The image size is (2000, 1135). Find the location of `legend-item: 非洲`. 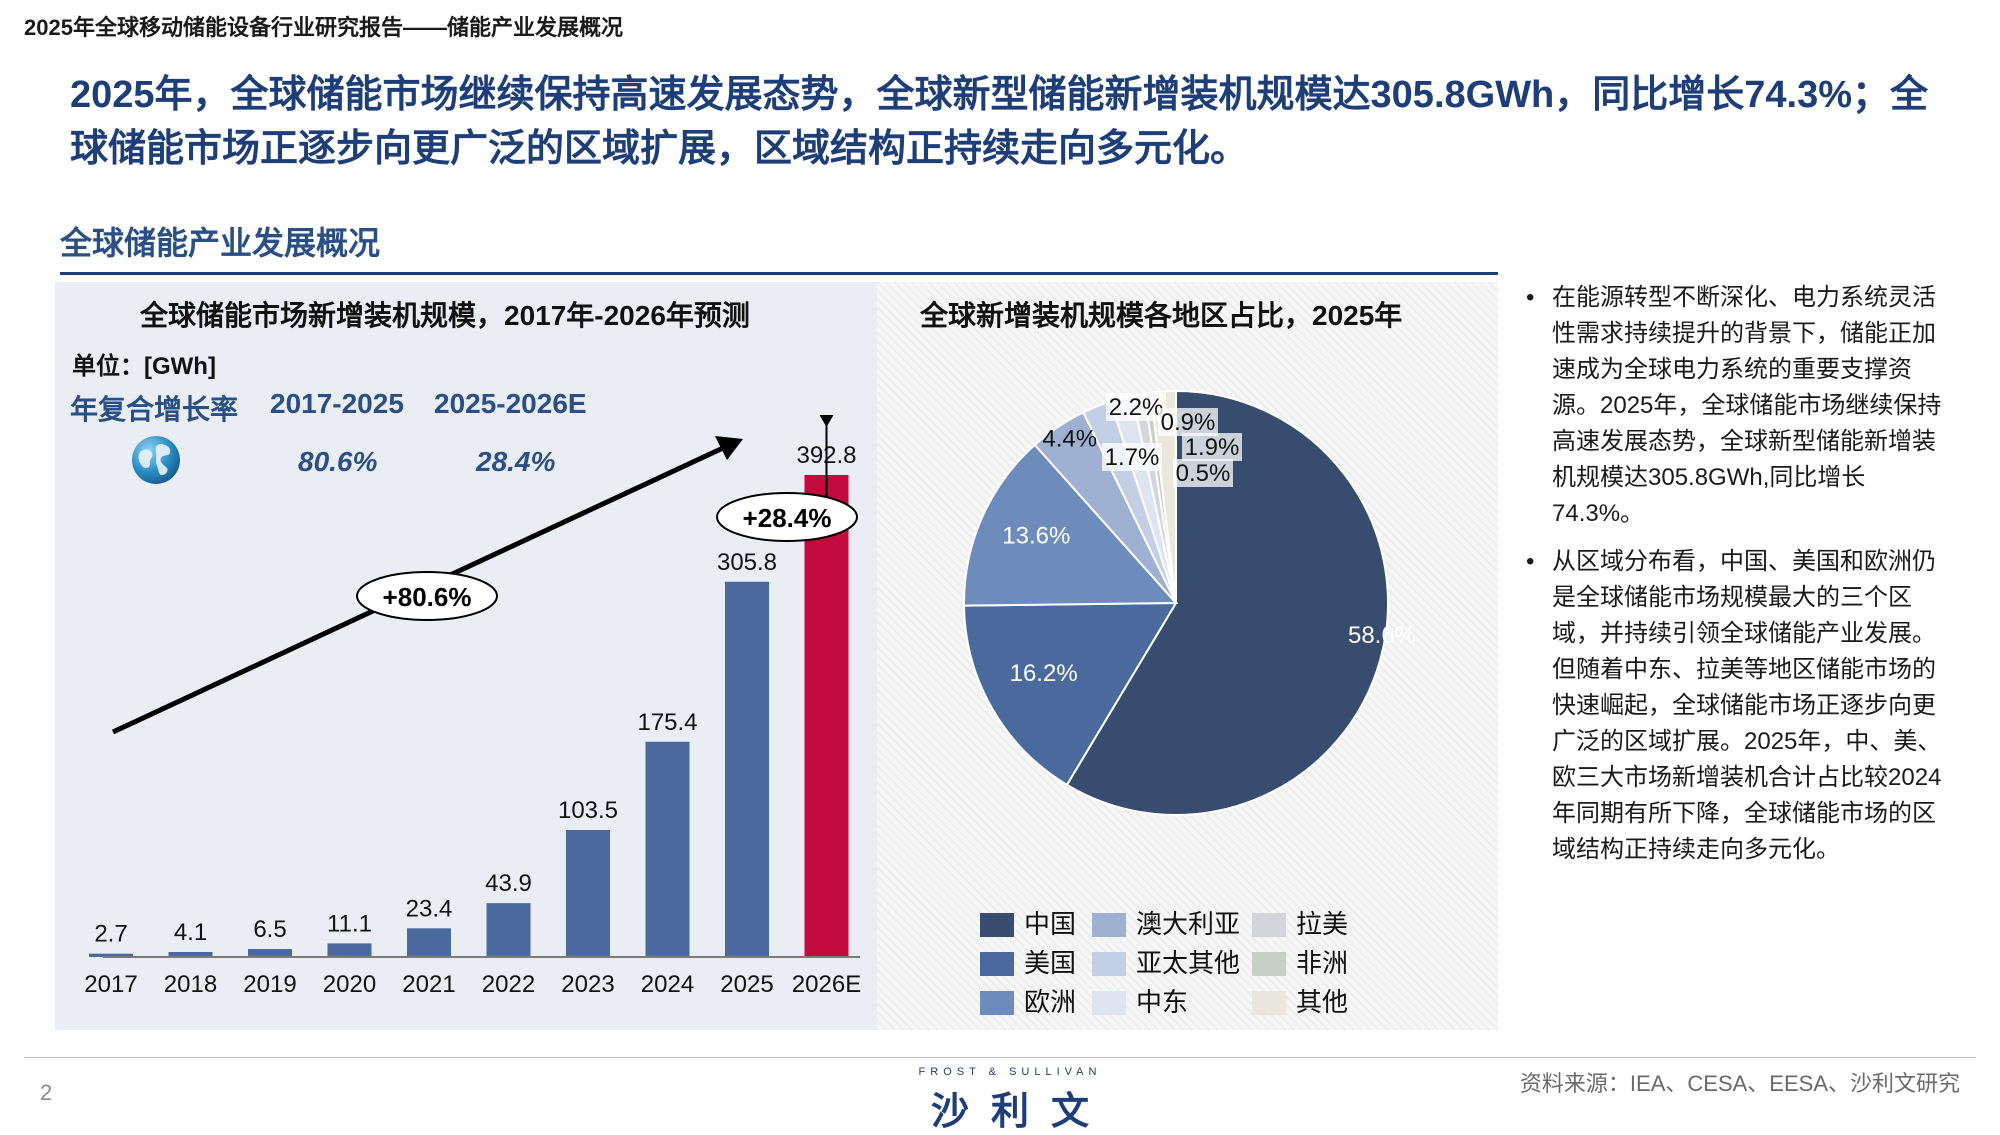

legend-item: 非洲 is located at coordinates (1300, 961).